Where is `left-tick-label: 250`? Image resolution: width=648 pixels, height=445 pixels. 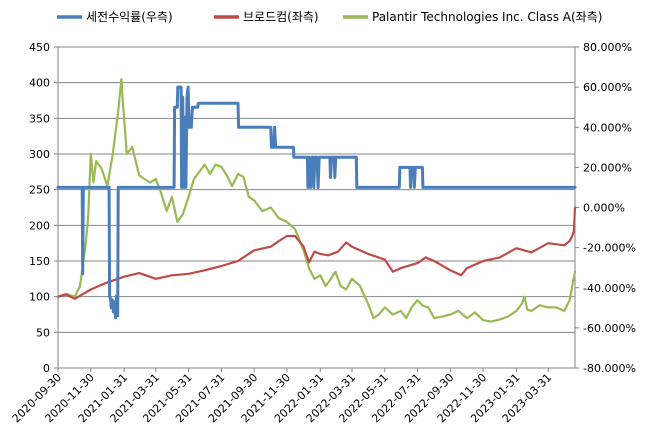 left-tick-label: 250 is located at coordinates (39, 190).